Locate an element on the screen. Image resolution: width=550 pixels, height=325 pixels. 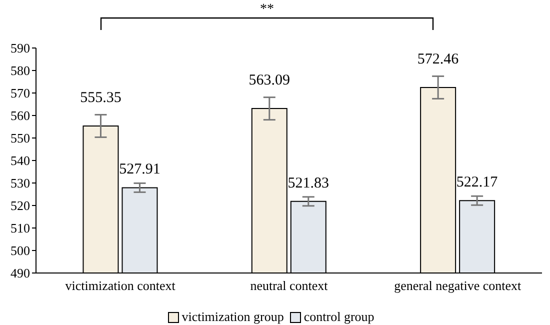
data-label: 555.35 is located at coordinates (101, 98).